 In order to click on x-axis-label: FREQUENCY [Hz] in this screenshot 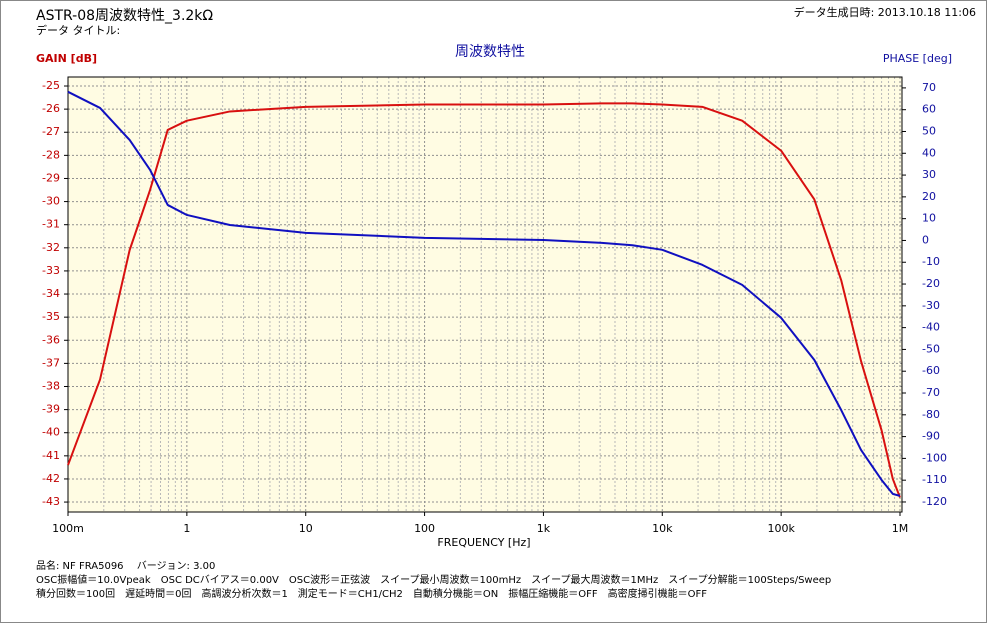, I will do `click(483, 542)`.